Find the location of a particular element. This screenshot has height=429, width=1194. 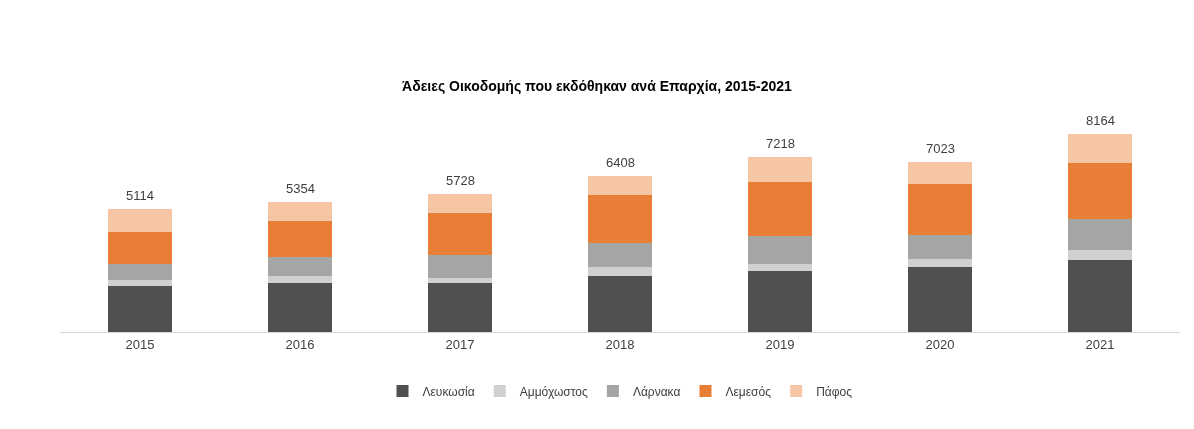

x-tick-label: 2017 is located at coordinates (460, 344).